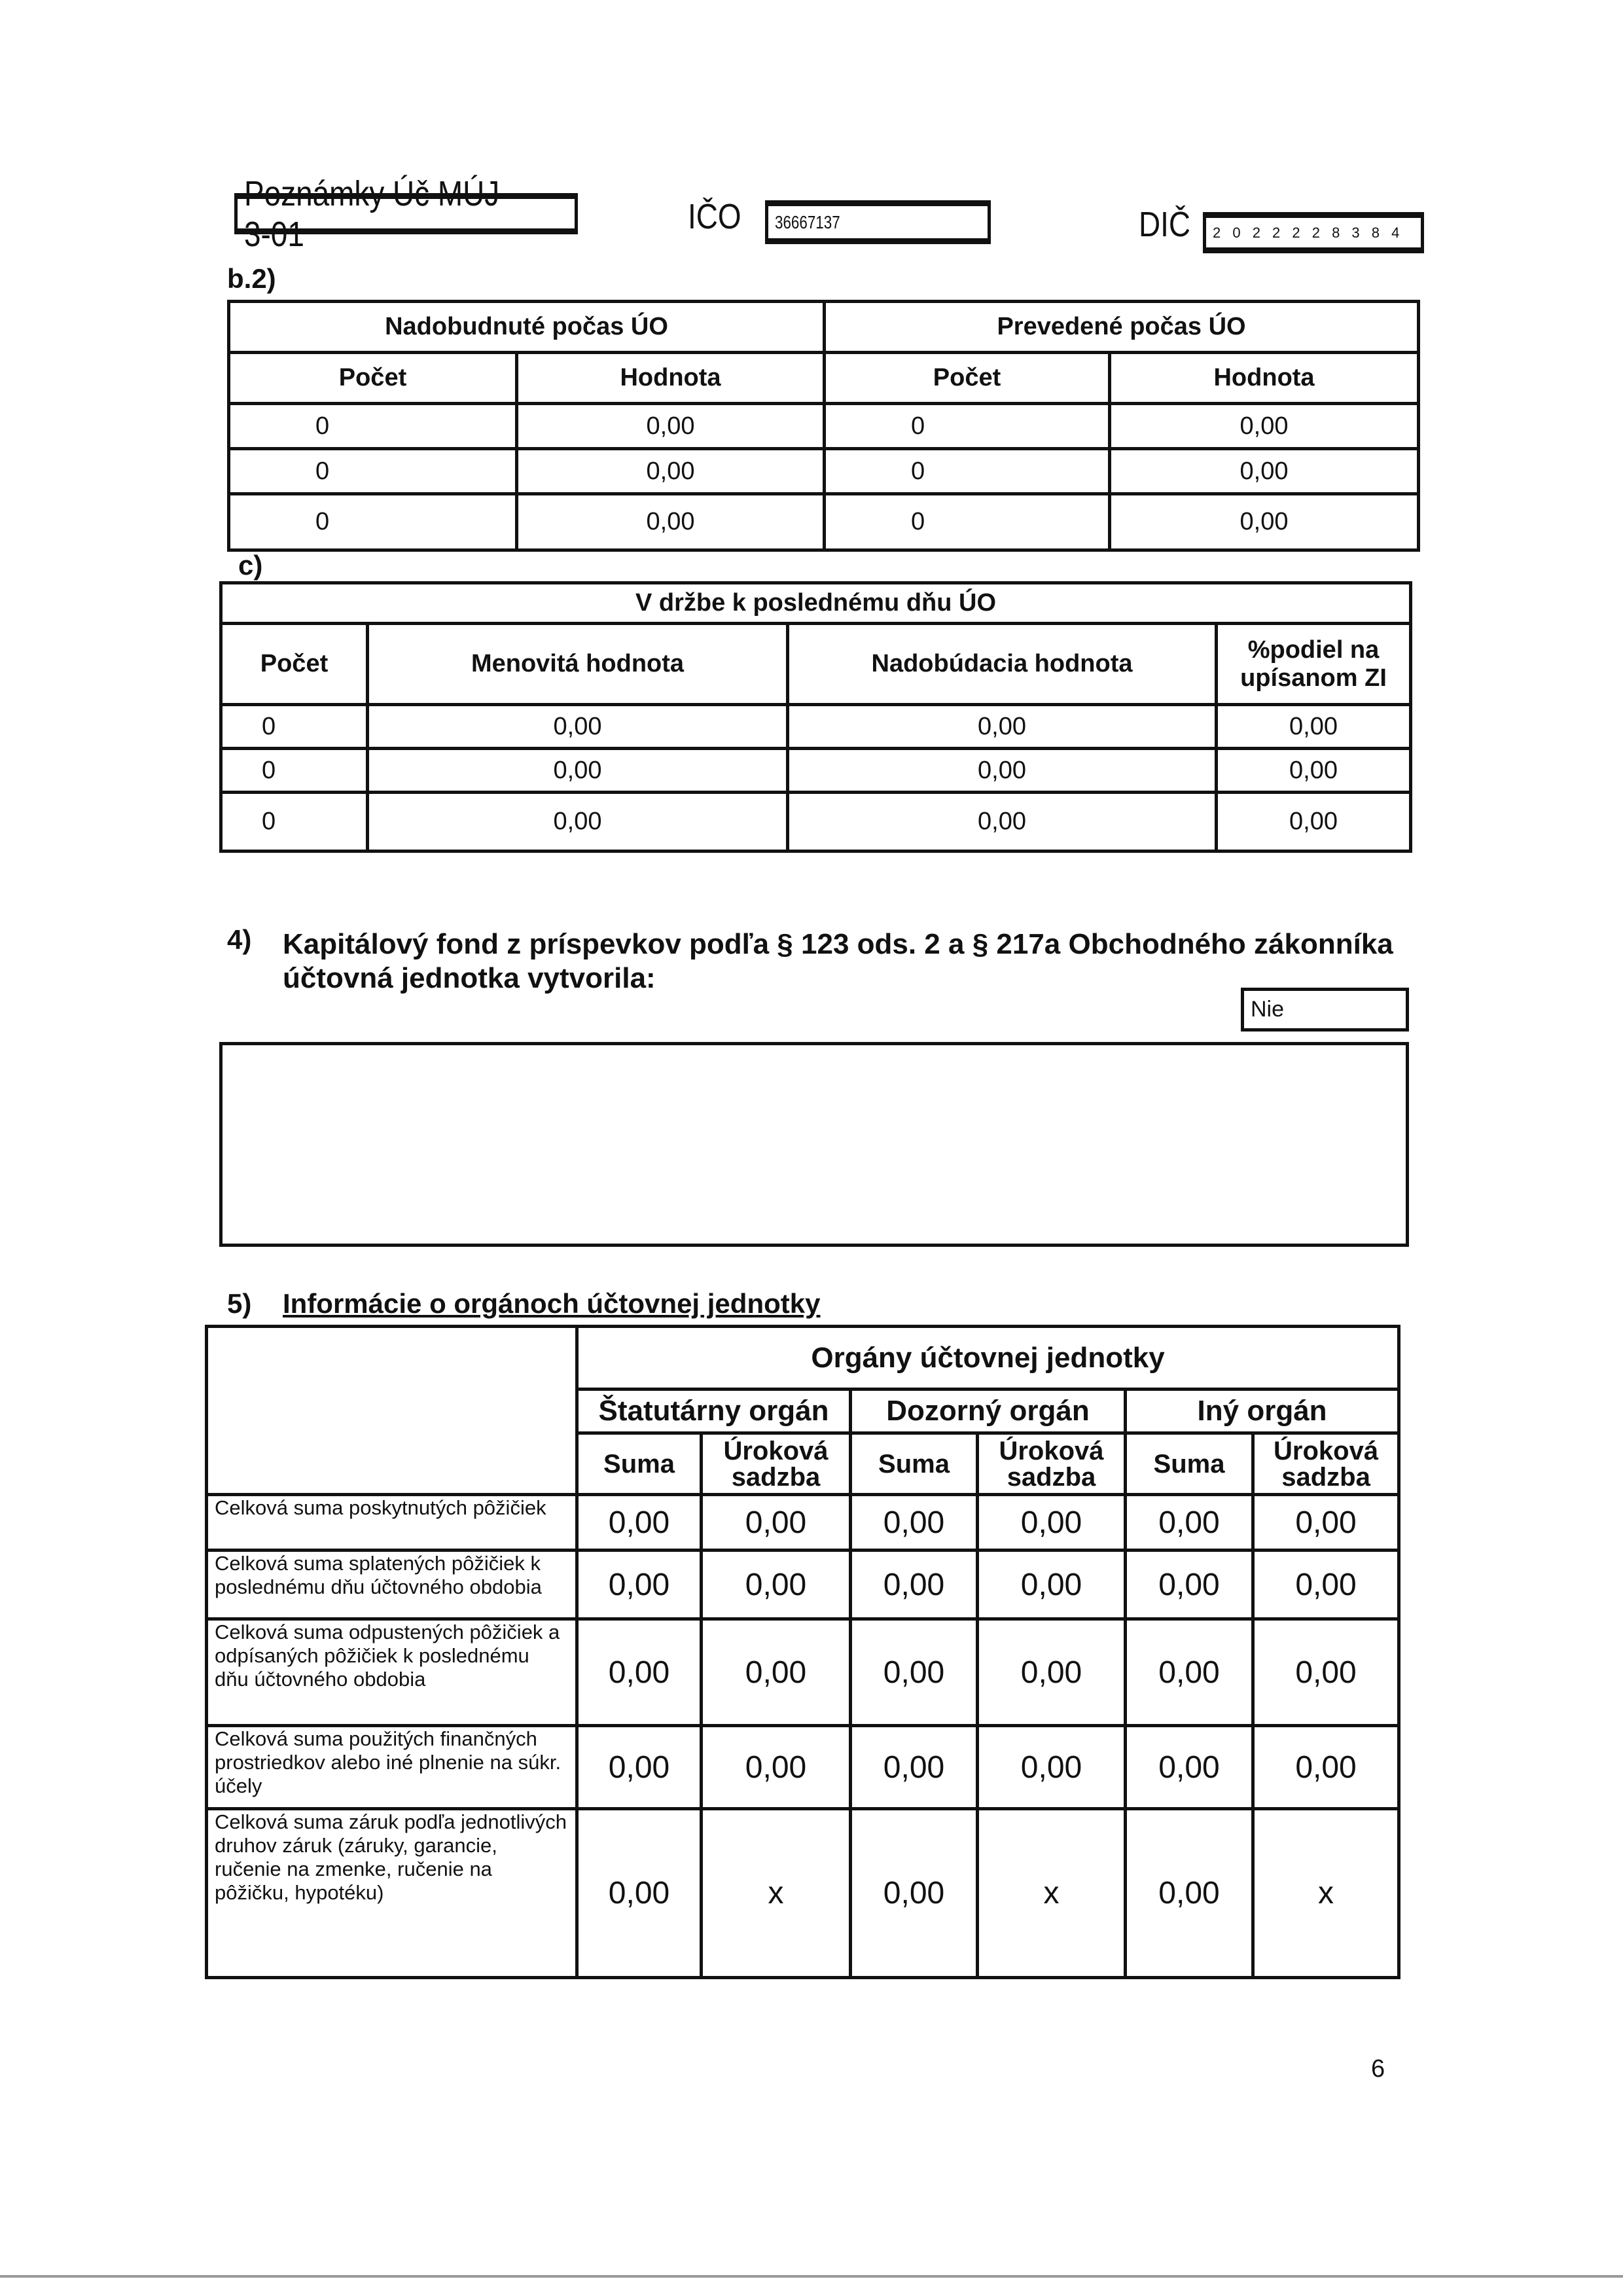  Describe the element at coordinates (250, 565) in the screenshot. I see `section-c-label: c)` at that location.